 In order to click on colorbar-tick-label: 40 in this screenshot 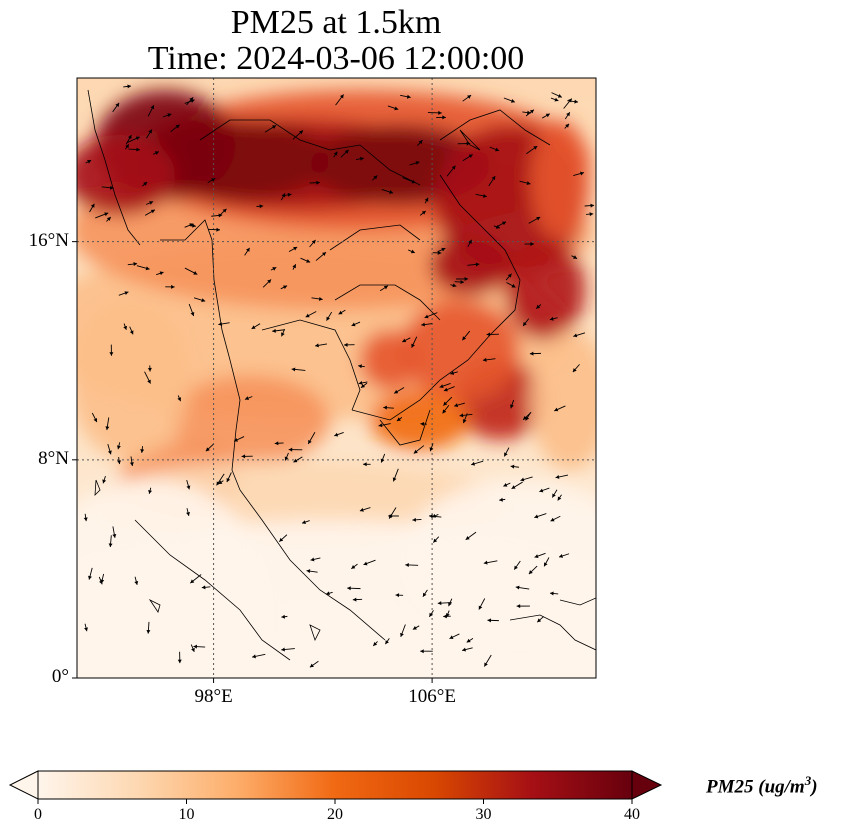, I will do `click(632, 814)`.